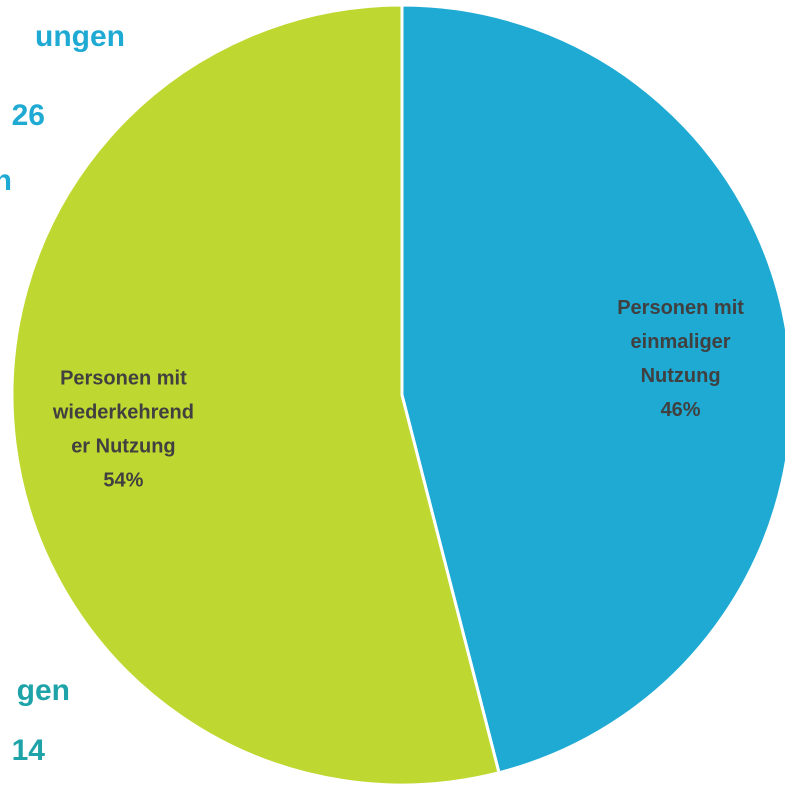 Image resolution: width=785 pixels, height=787 pixels. I want to click on slice-label: einmaliger, so click(681, 342).